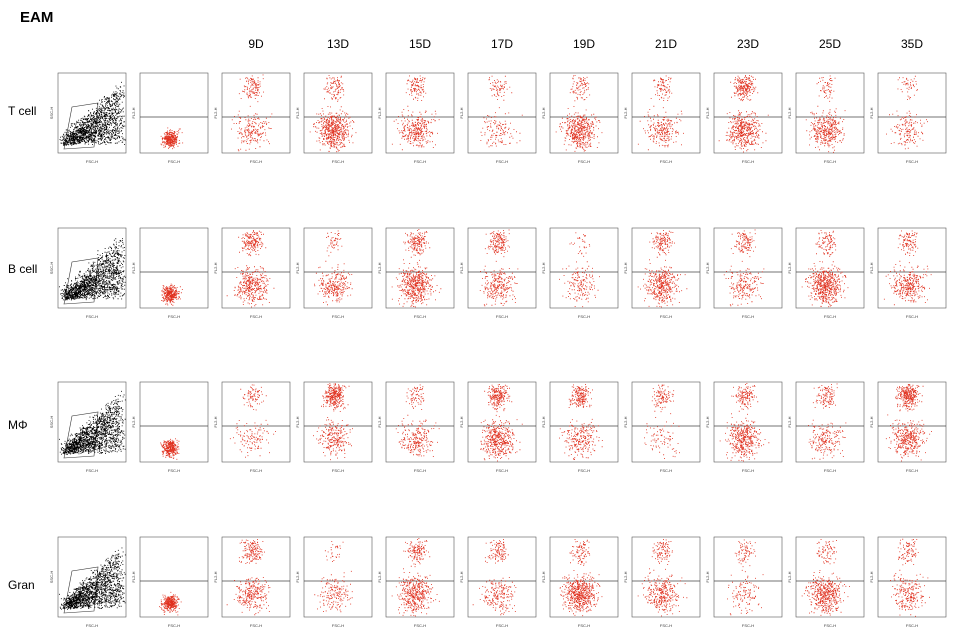  I want to click on y-axis-label: SSC-H, so click(51, 113).